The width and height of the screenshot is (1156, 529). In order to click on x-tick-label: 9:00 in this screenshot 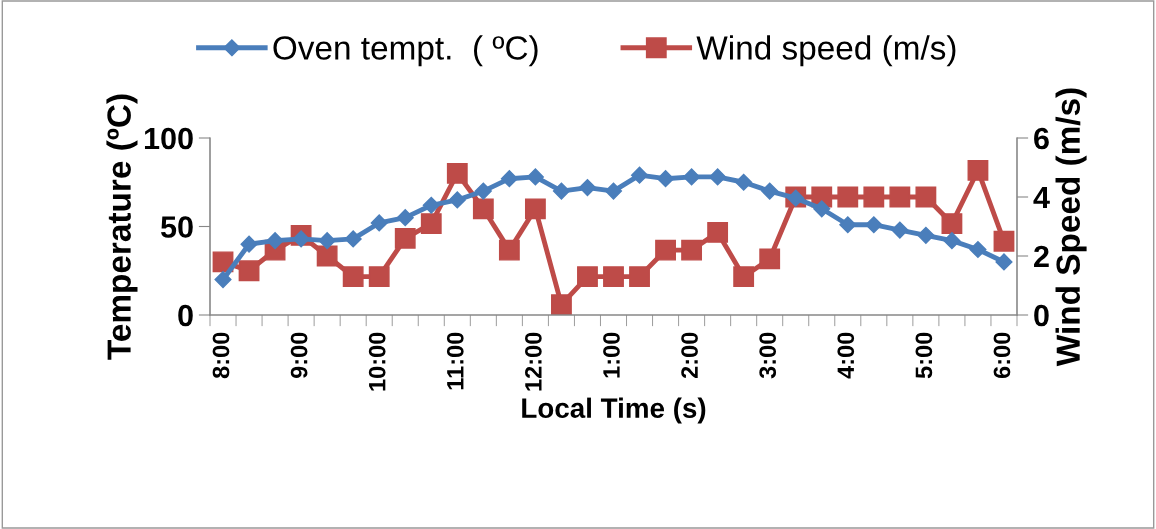, I will do `click(299, 355)`.